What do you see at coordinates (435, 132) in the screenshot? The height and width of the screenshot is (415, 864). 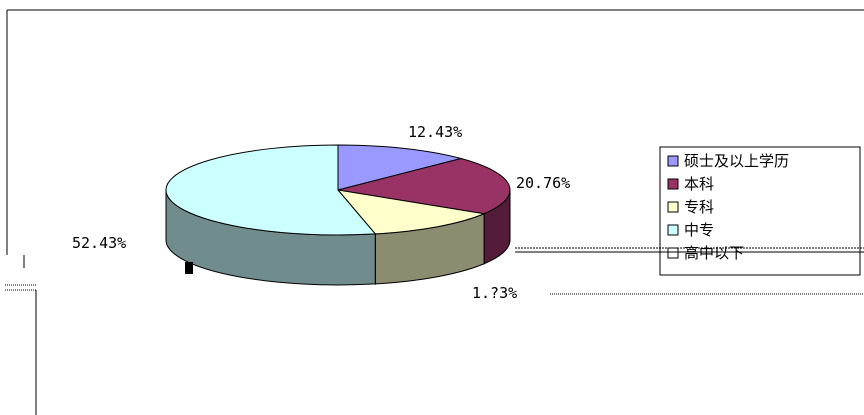 I see `data-label-0: 12.43%` at bounding box center [435, 132].